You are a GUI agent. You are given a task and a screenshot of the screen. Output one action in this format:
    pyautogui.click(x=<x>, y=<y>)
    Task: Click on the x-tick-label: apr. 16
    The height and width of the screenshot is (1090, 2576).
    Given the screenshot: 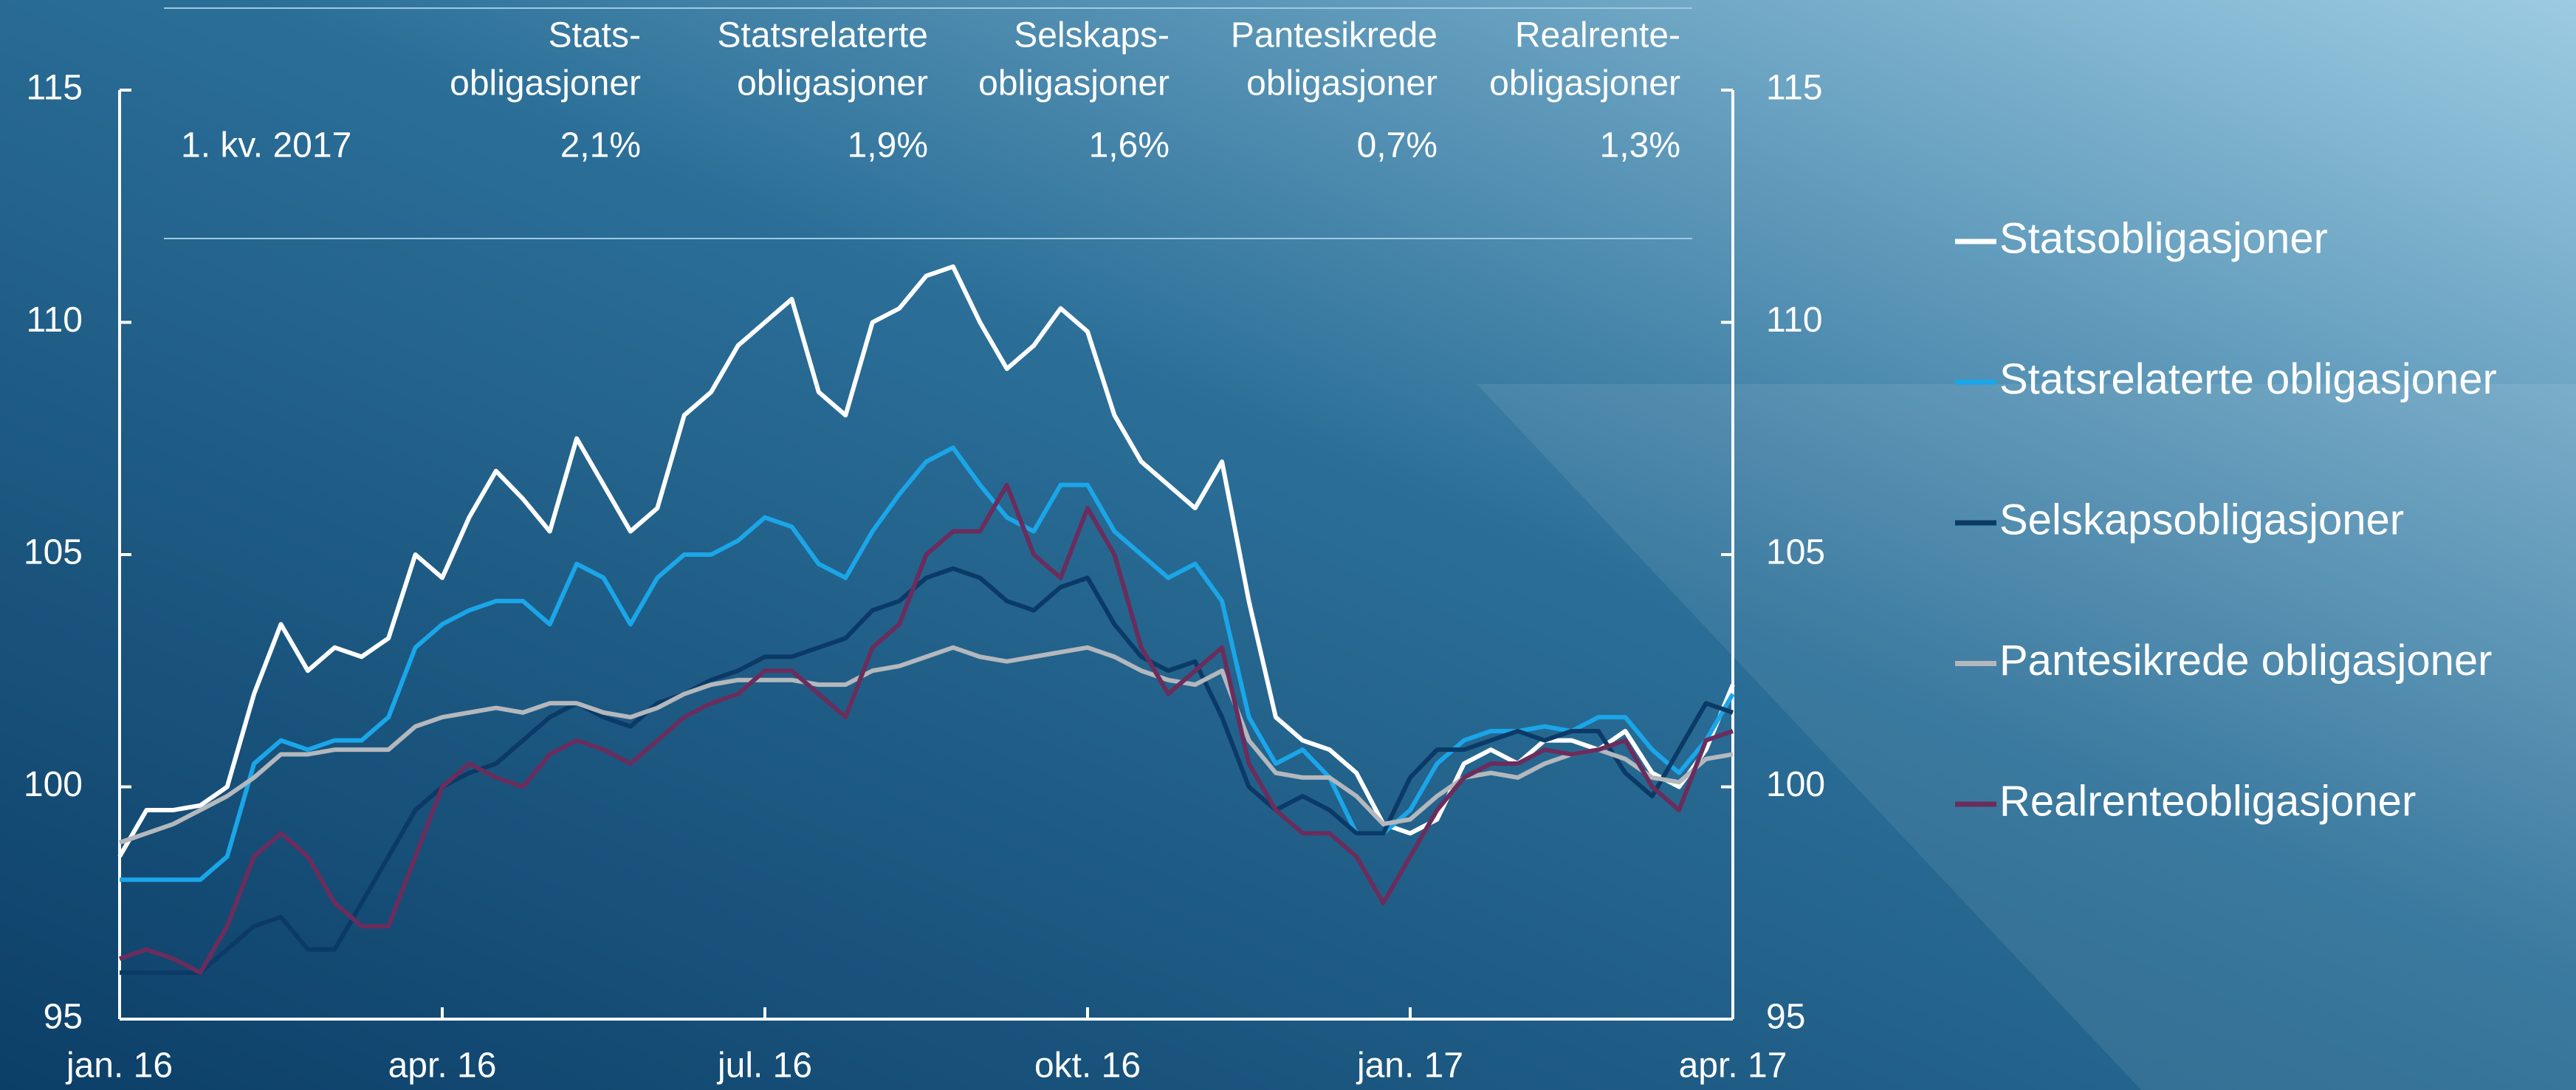 What is the action you would take?
    pyautogui.click(x=442, y=1066)
    